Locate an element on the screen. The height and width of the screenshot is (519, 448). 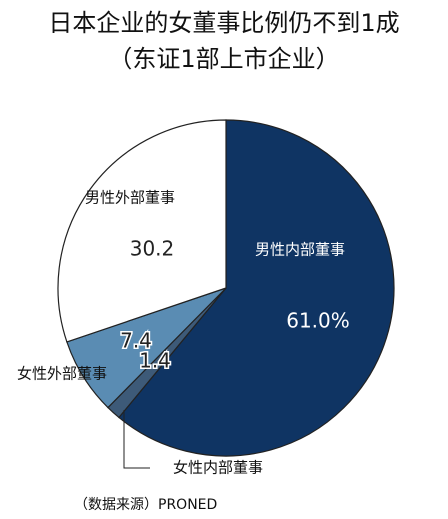
value-label: 1.4 is located at coordinates (155, 361).